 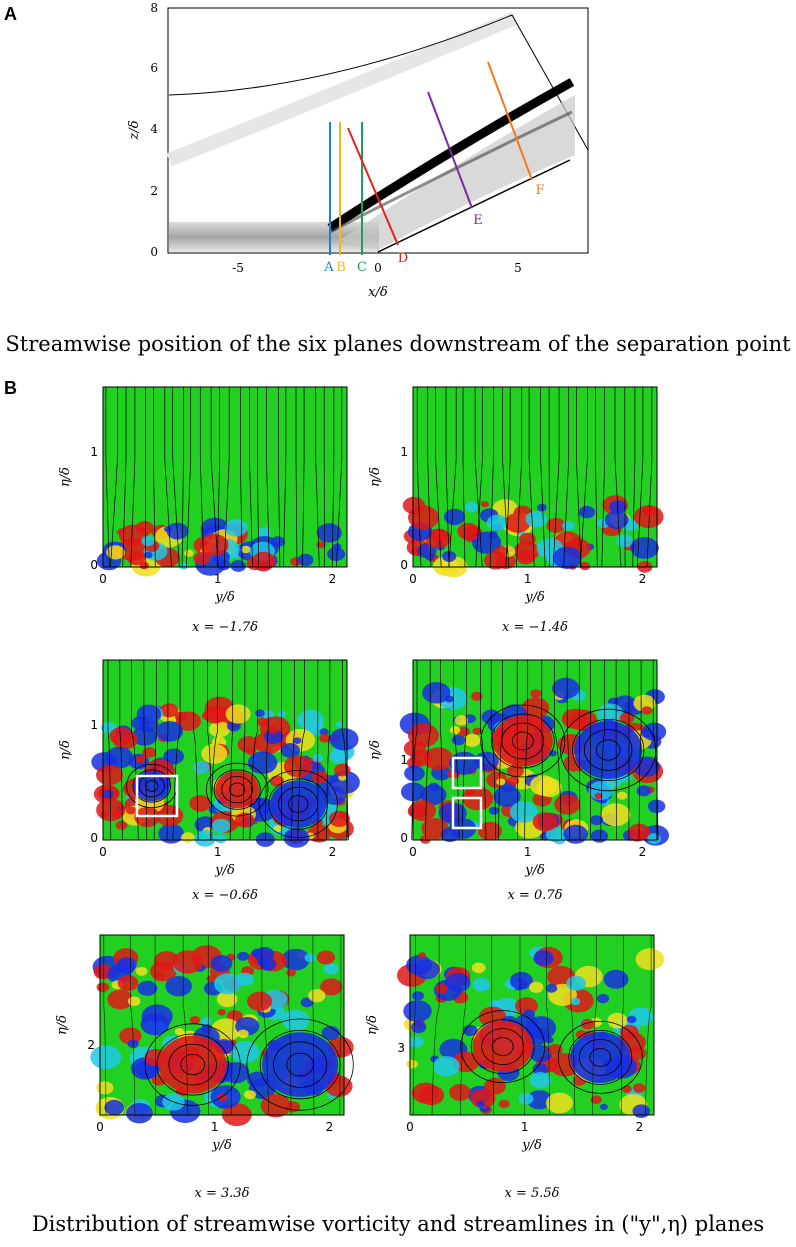 I want to click on xtick-label: 2, so click(x=333, y=579).